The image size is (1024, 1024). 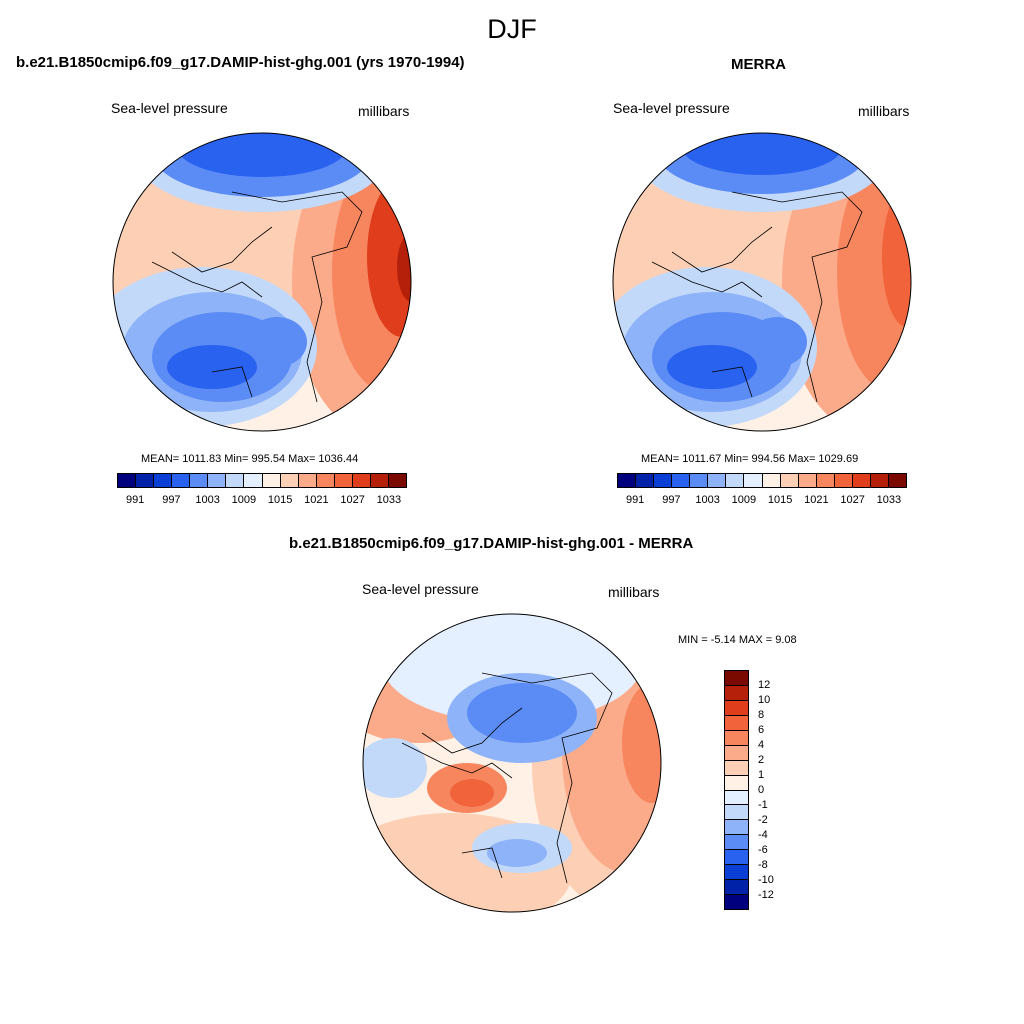 I want to click on panel1-variable: Sea-level pressure, so click(x=169, y=108).